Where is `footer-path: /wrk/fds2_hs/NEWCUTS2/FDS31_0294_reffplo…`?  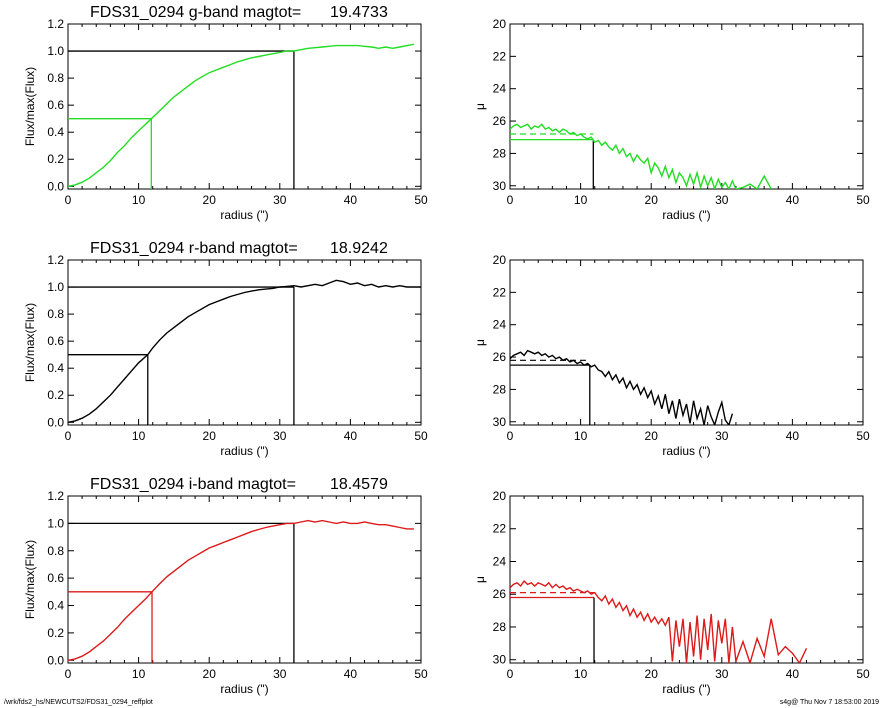 footer-path: /wrk/fds2_hs/NEWCUTS2/FDS31_0294_reffplo… is located at coordinates (78, 702).